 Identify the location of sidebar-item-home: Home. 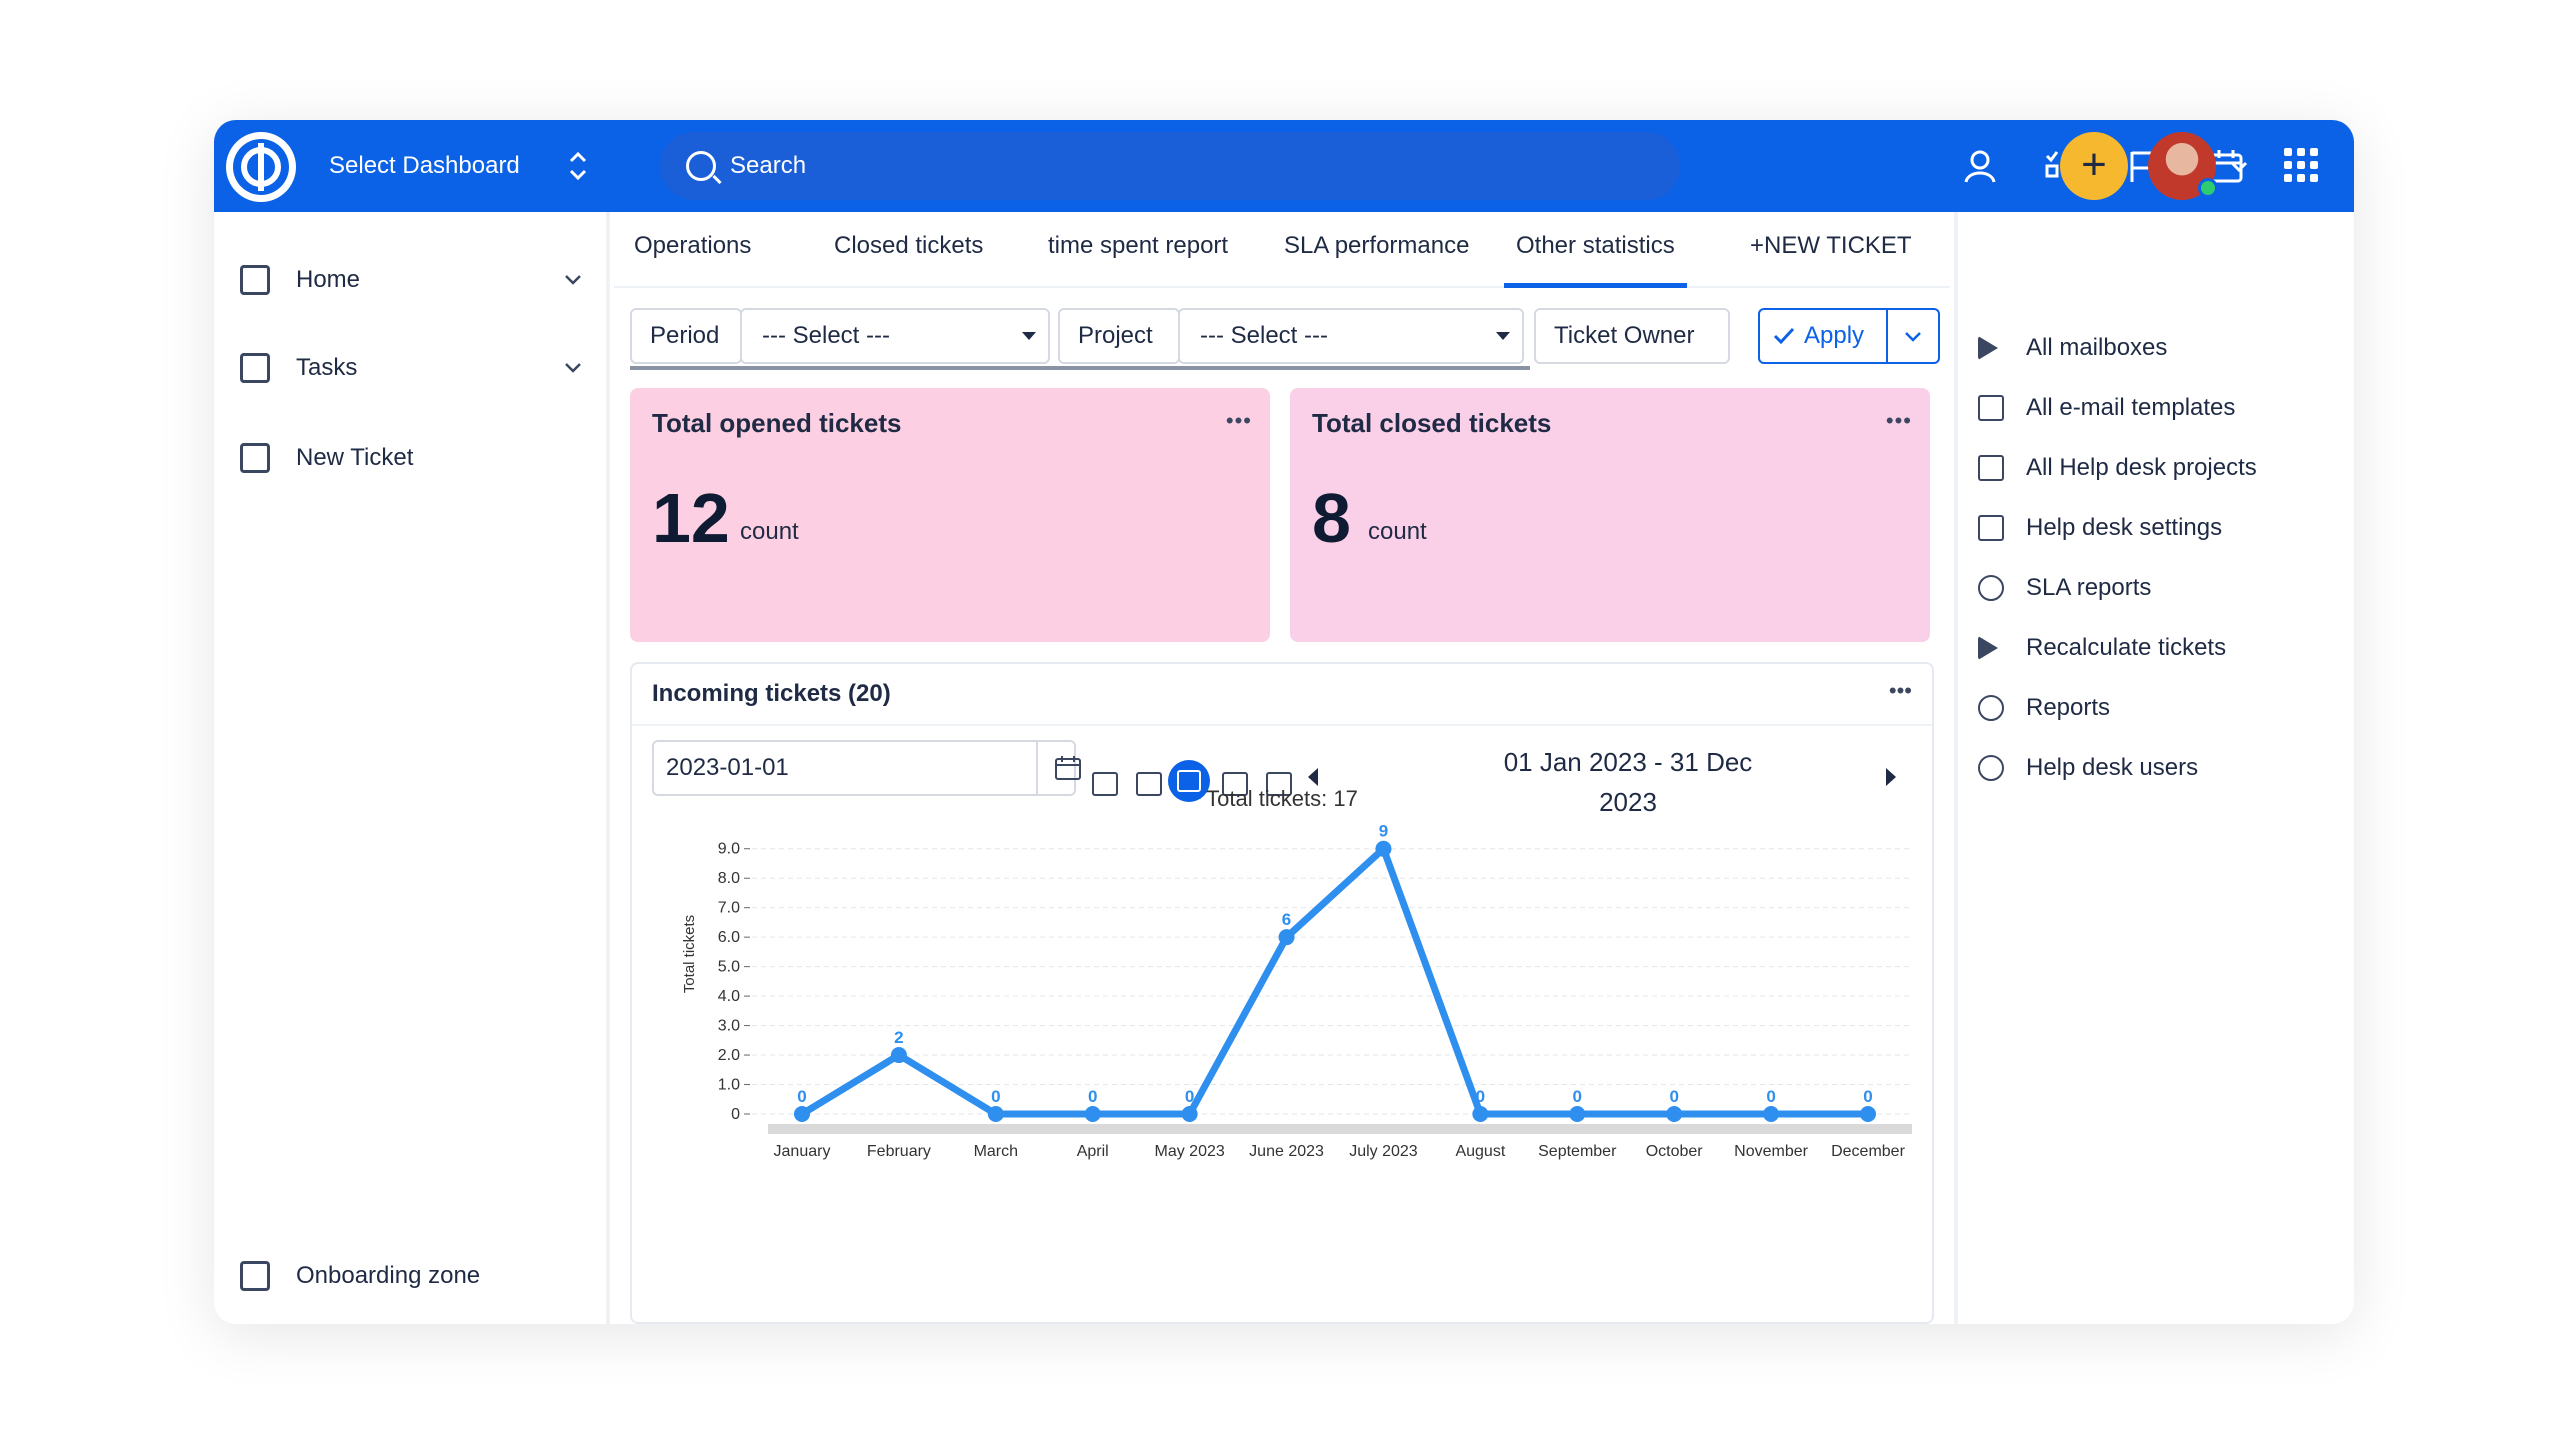
(420, 280).